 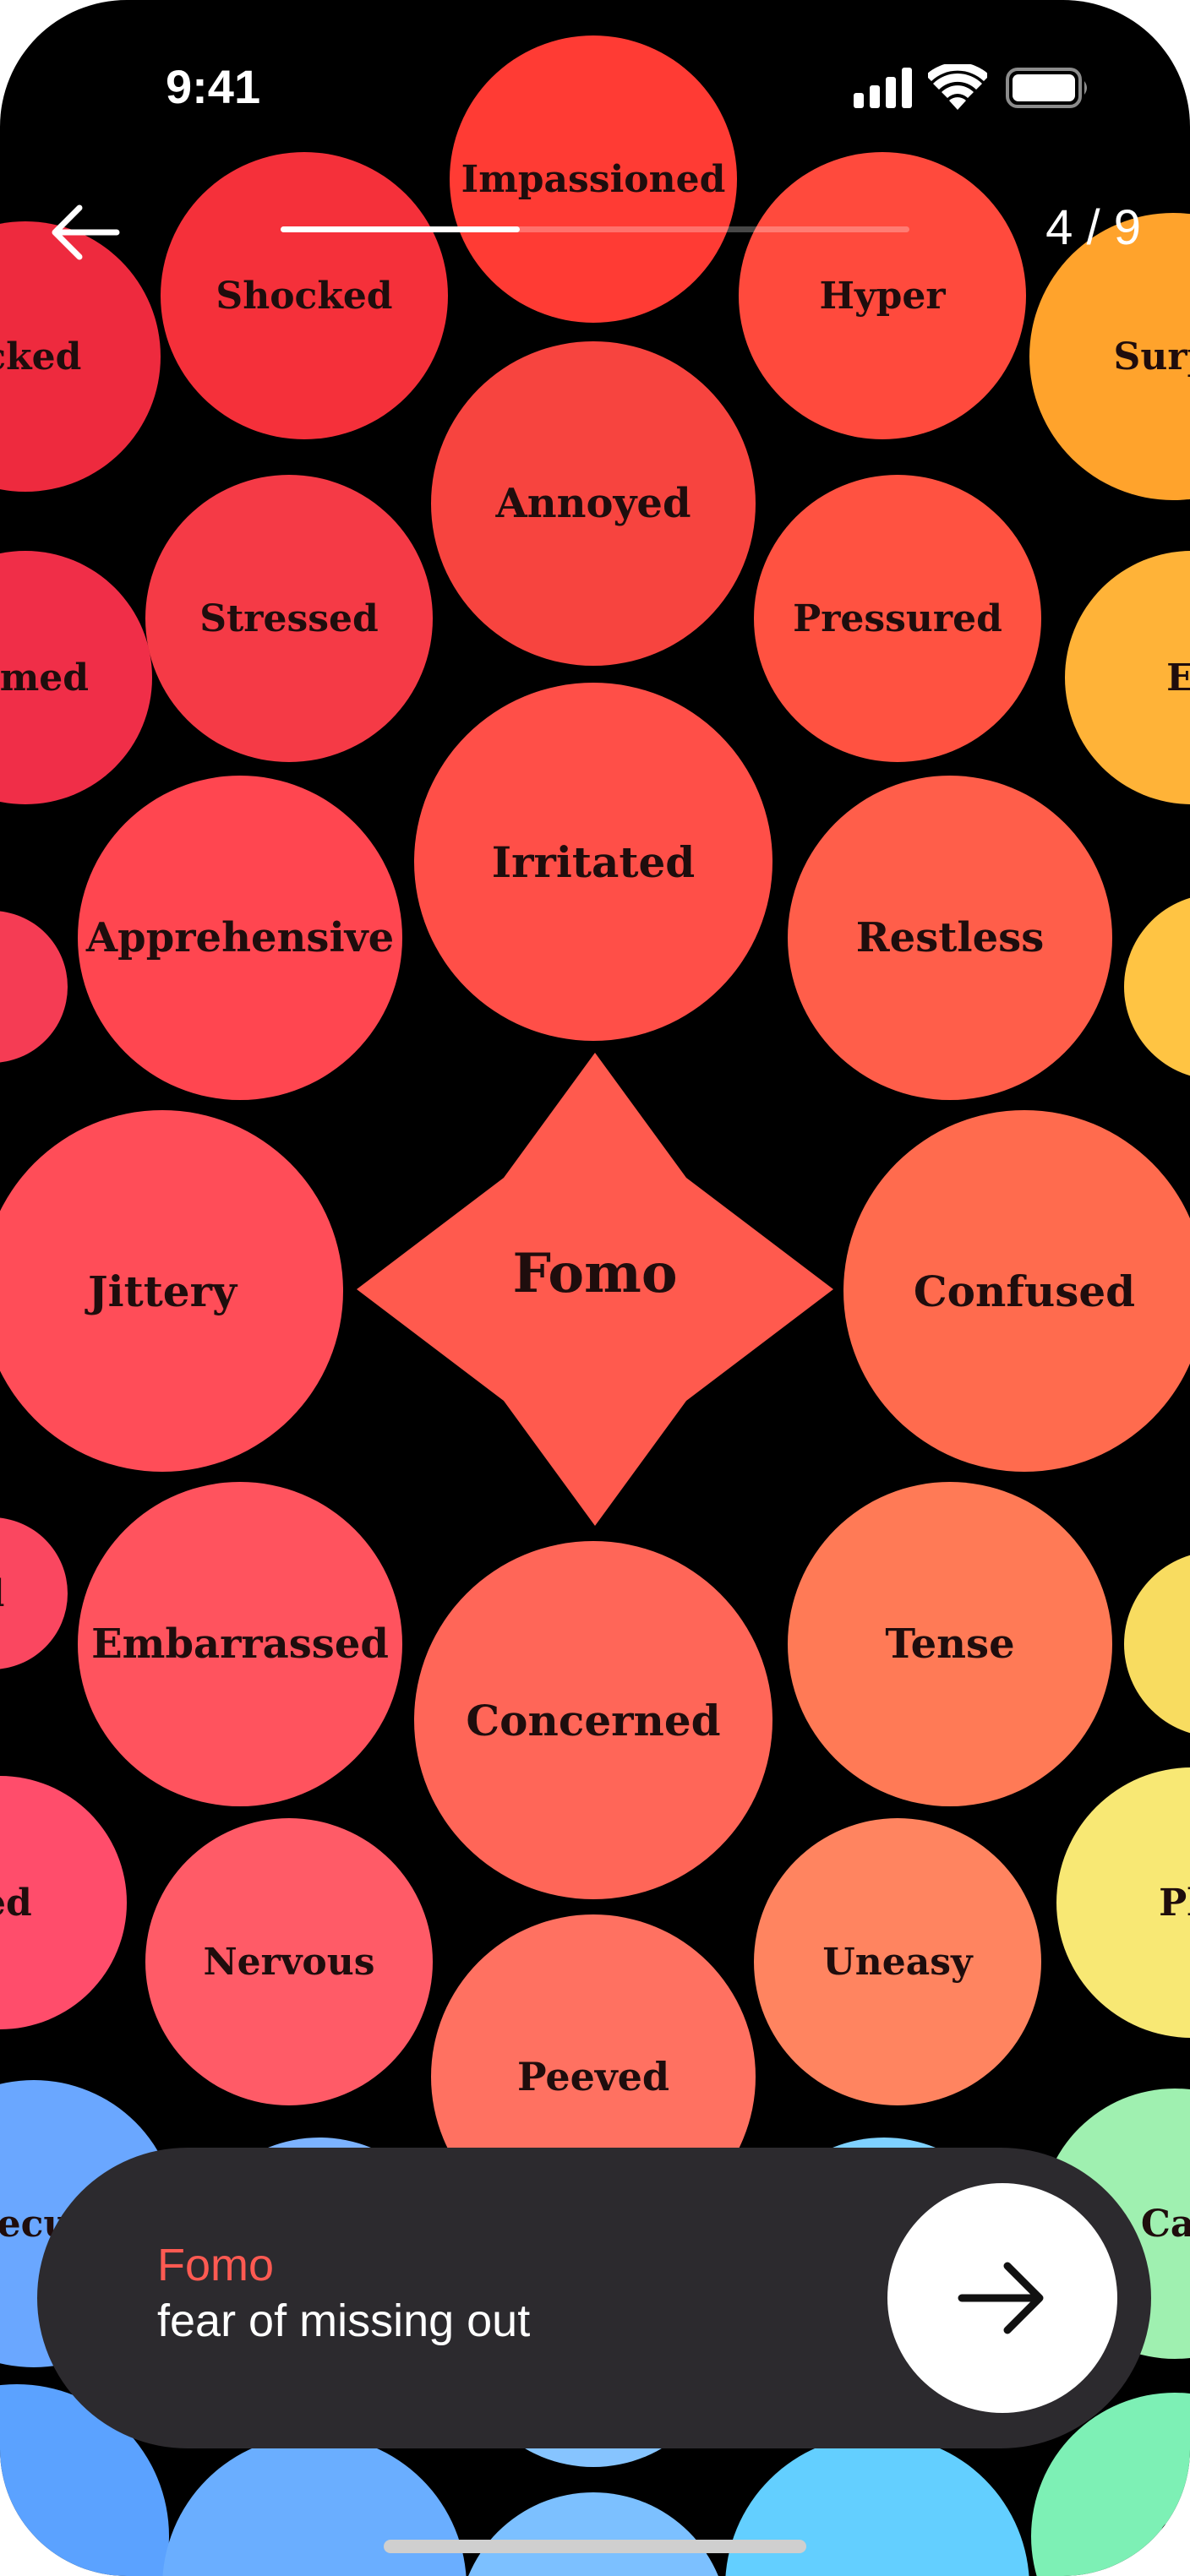 What do you see at coordinates (1109, 356) in the screenshot?
I see `emotion-bubble: Surpr` at bounding box center [1109, 356].